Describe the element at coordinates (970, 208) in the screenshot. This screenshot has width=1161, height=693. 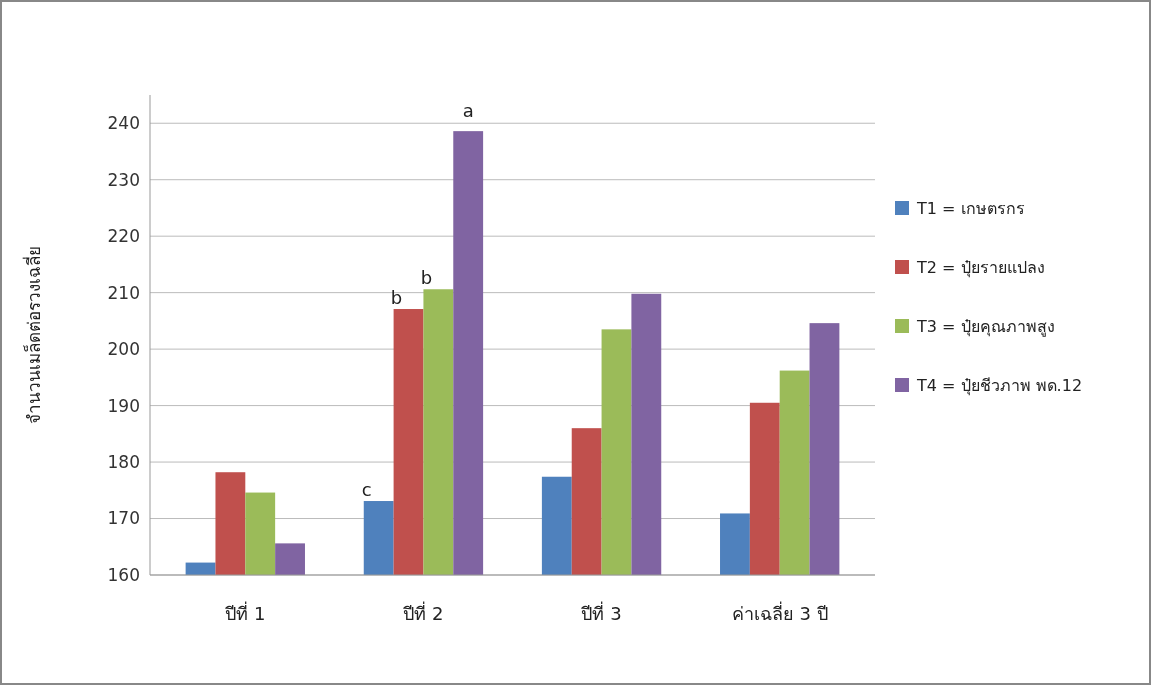
I see `legend-label: T1 = เกษตรกร` at that location.